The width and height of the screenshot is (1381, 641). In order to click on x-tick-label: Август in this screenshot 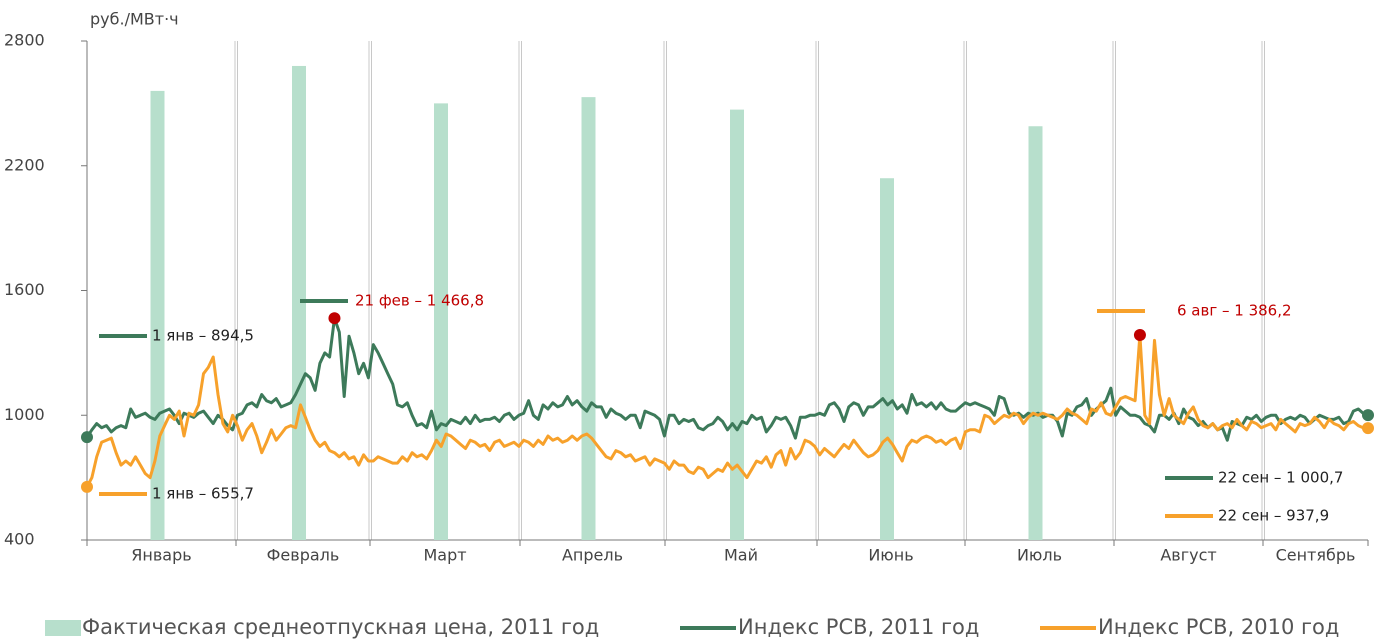, I will do `click(1188, 555)`.